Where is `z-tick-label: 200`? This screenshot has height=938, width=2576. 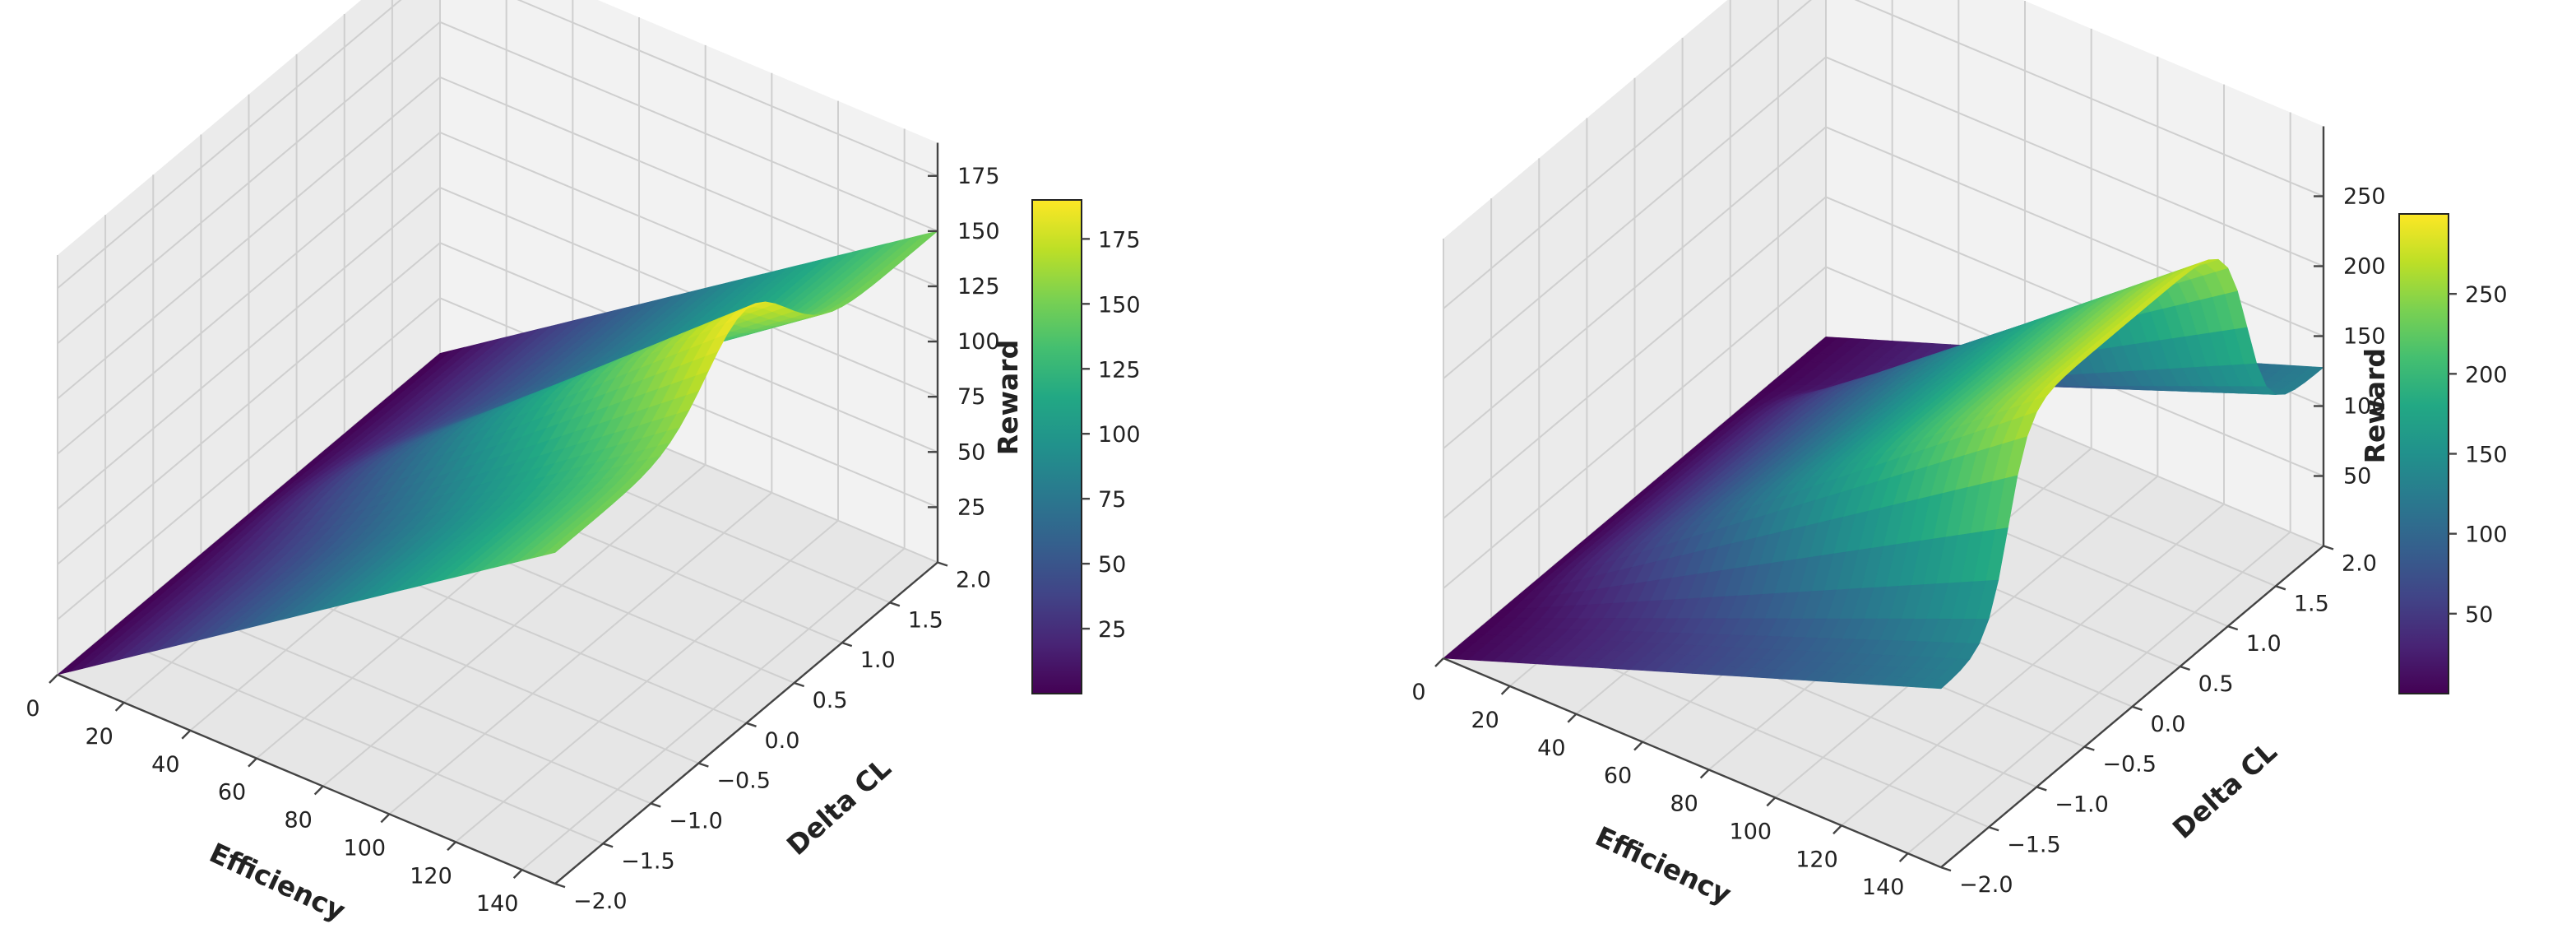 z-tick-label: 200 is located at coordinates (2364, 267).